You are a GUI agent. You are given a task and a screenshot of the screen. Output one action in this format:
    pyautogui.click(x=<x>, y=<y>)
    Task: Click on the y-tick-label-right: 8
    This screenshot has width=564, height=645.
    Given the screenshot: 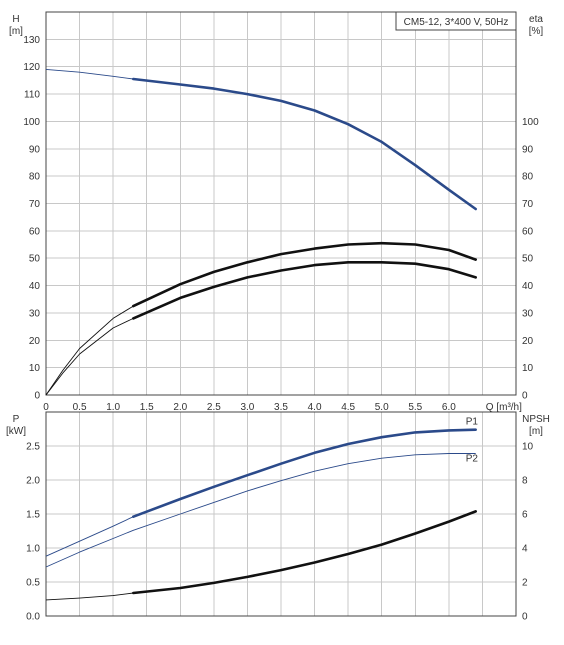 What is the action you would take?
    pyautogui.click(x=525, y=481)
    